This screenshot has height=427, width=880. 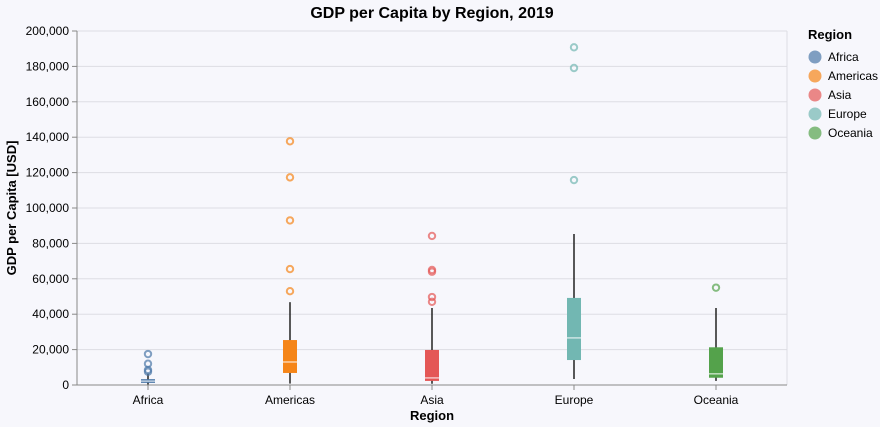 What do you see at coordinates (48, 102) in the screenshot?
I see `y-tick-label: 160,000` at bounding box center [48, 102].